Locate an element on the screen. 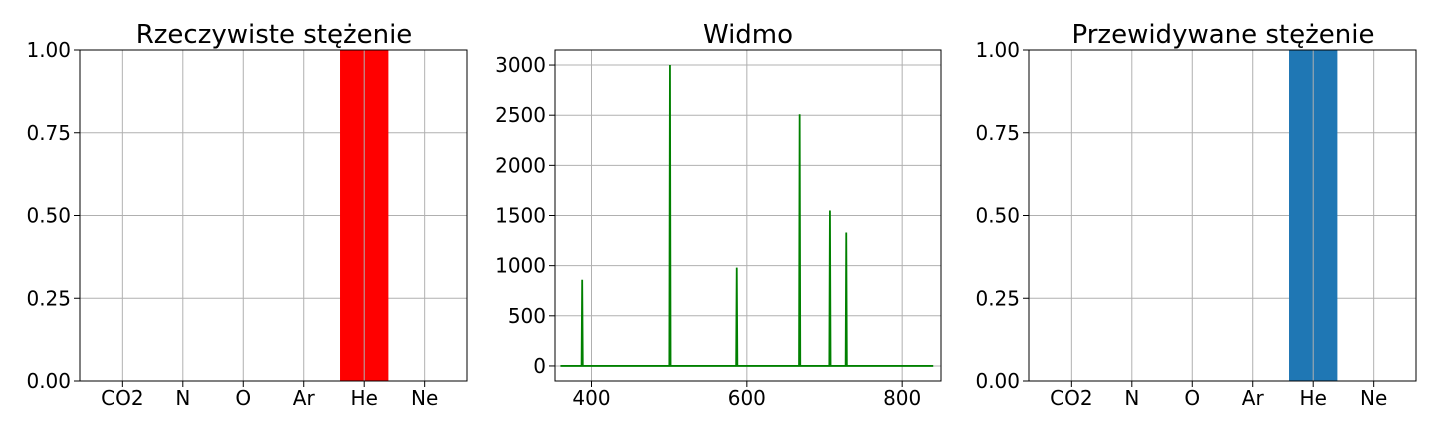 This screenshot has height=432, width=1440. y-tick-label: 500 is located at coordinates (527, 316).